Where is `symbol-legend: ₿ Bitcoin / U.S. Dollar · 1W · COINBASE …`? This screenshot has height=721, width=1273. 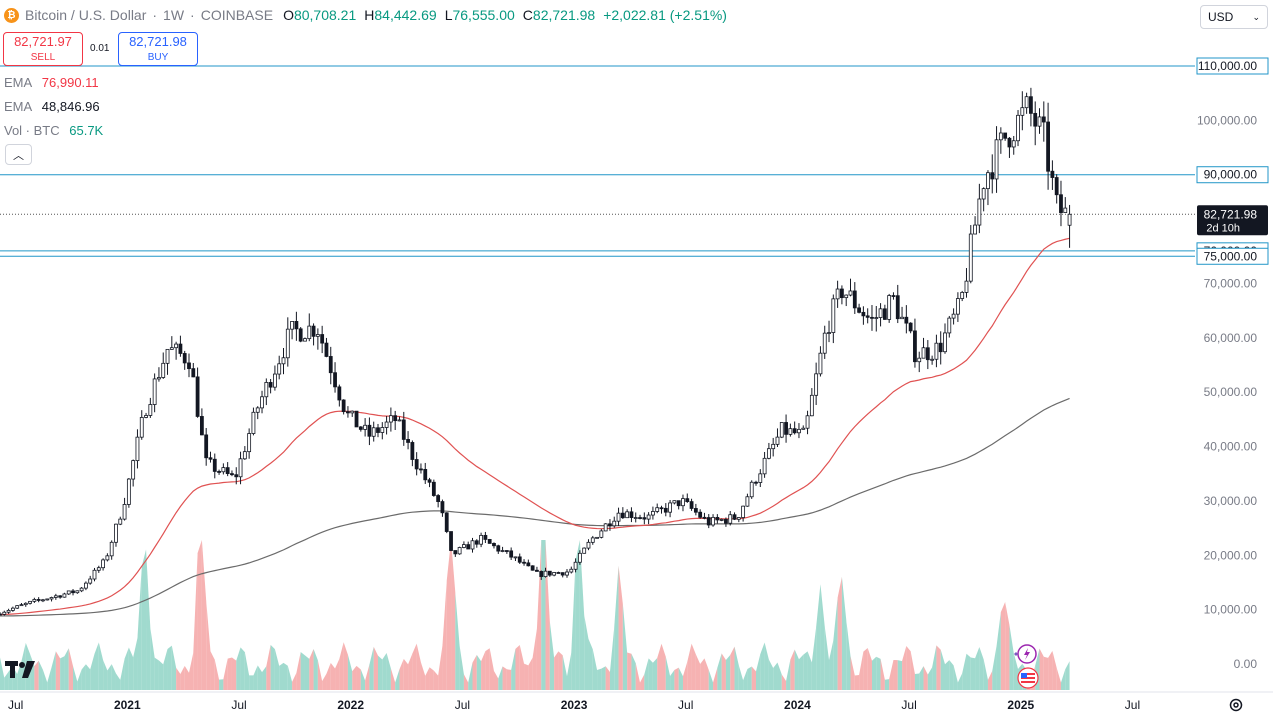 symbol-legend: ₿ Bitcoin / U.S. Dollar · 1W · COINBASE … is located at coordinates (369, 15).